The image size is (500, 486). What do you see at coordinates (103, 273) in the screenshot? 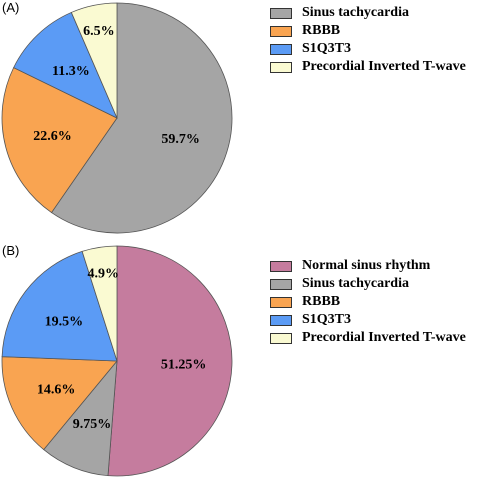
I see `data-label-precordial-inverted-t-wave: 4.9%` at bounding box center [103, 273].